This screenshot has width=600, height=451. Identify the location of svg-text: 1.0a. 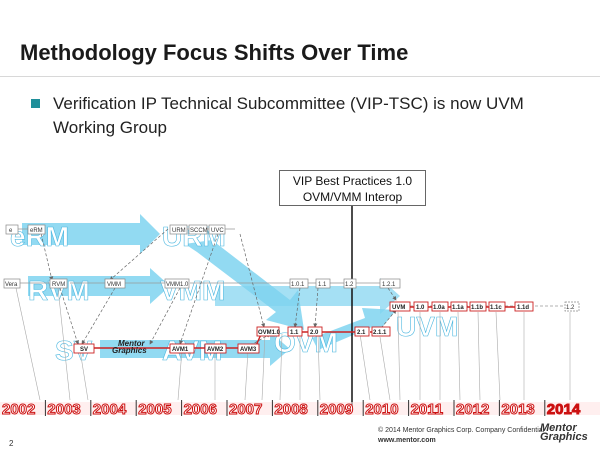
(439, 308).